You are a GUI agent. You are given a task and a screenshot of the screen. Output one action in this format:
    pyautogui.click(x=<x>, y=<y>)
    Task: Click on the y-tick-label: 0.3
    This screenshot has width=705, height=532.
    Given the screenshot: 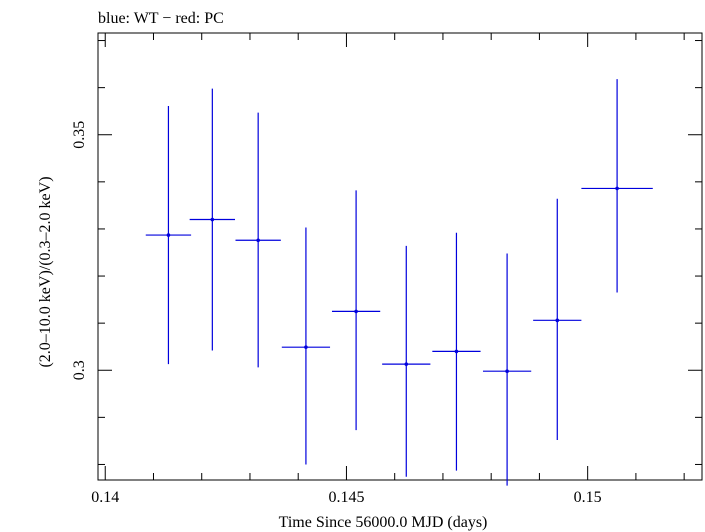 What is the action you would take?
    pyautogui.click(x=79, y=370)
    